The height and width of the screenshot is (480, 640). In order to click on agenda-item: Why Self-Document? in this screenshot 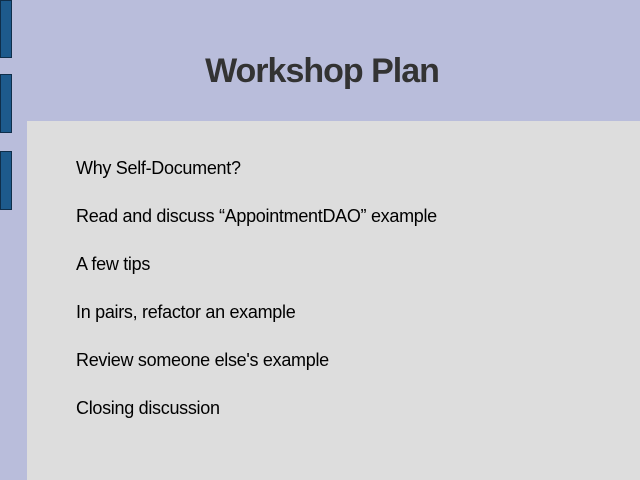, I will do `click(158, 168)`.